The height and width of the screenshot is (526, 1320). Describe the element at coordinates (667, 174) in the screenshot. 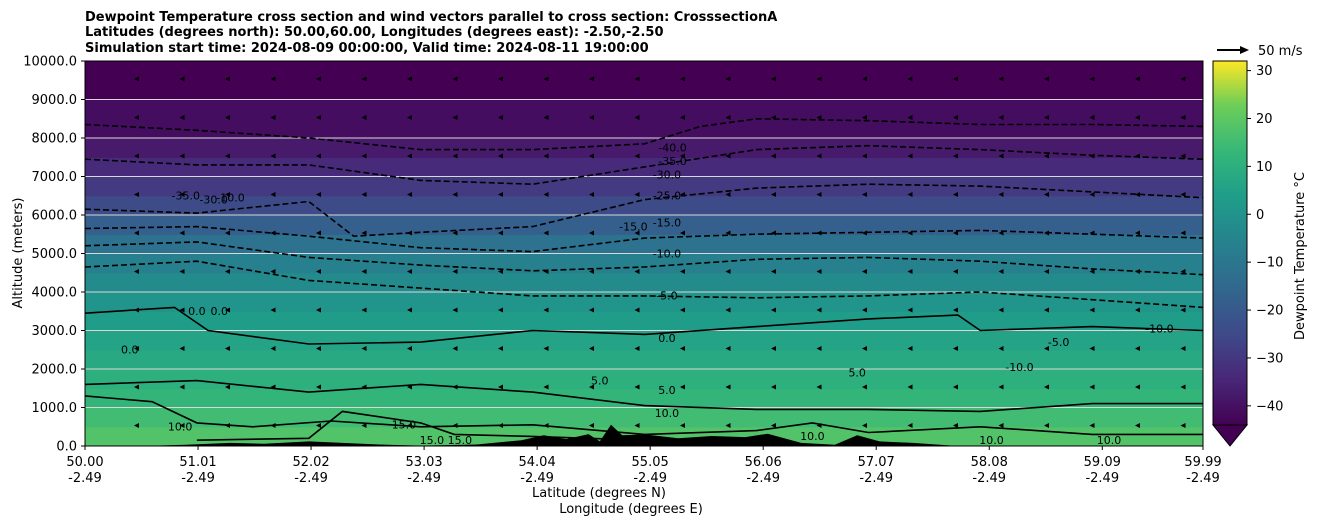

I see `contour-label: -30.0` at that location.